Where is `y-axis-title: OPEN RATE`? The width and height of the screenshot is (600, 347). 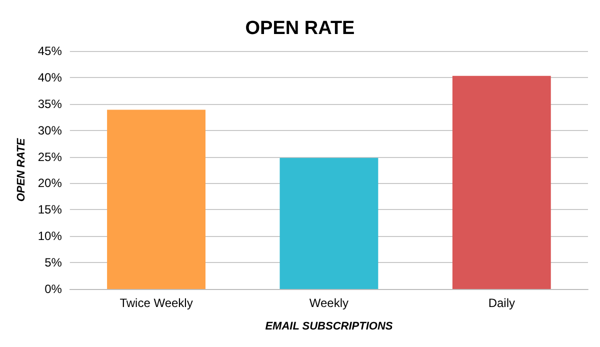
y-axis-title: OPEN RATE is located at coordinates (22, 170).